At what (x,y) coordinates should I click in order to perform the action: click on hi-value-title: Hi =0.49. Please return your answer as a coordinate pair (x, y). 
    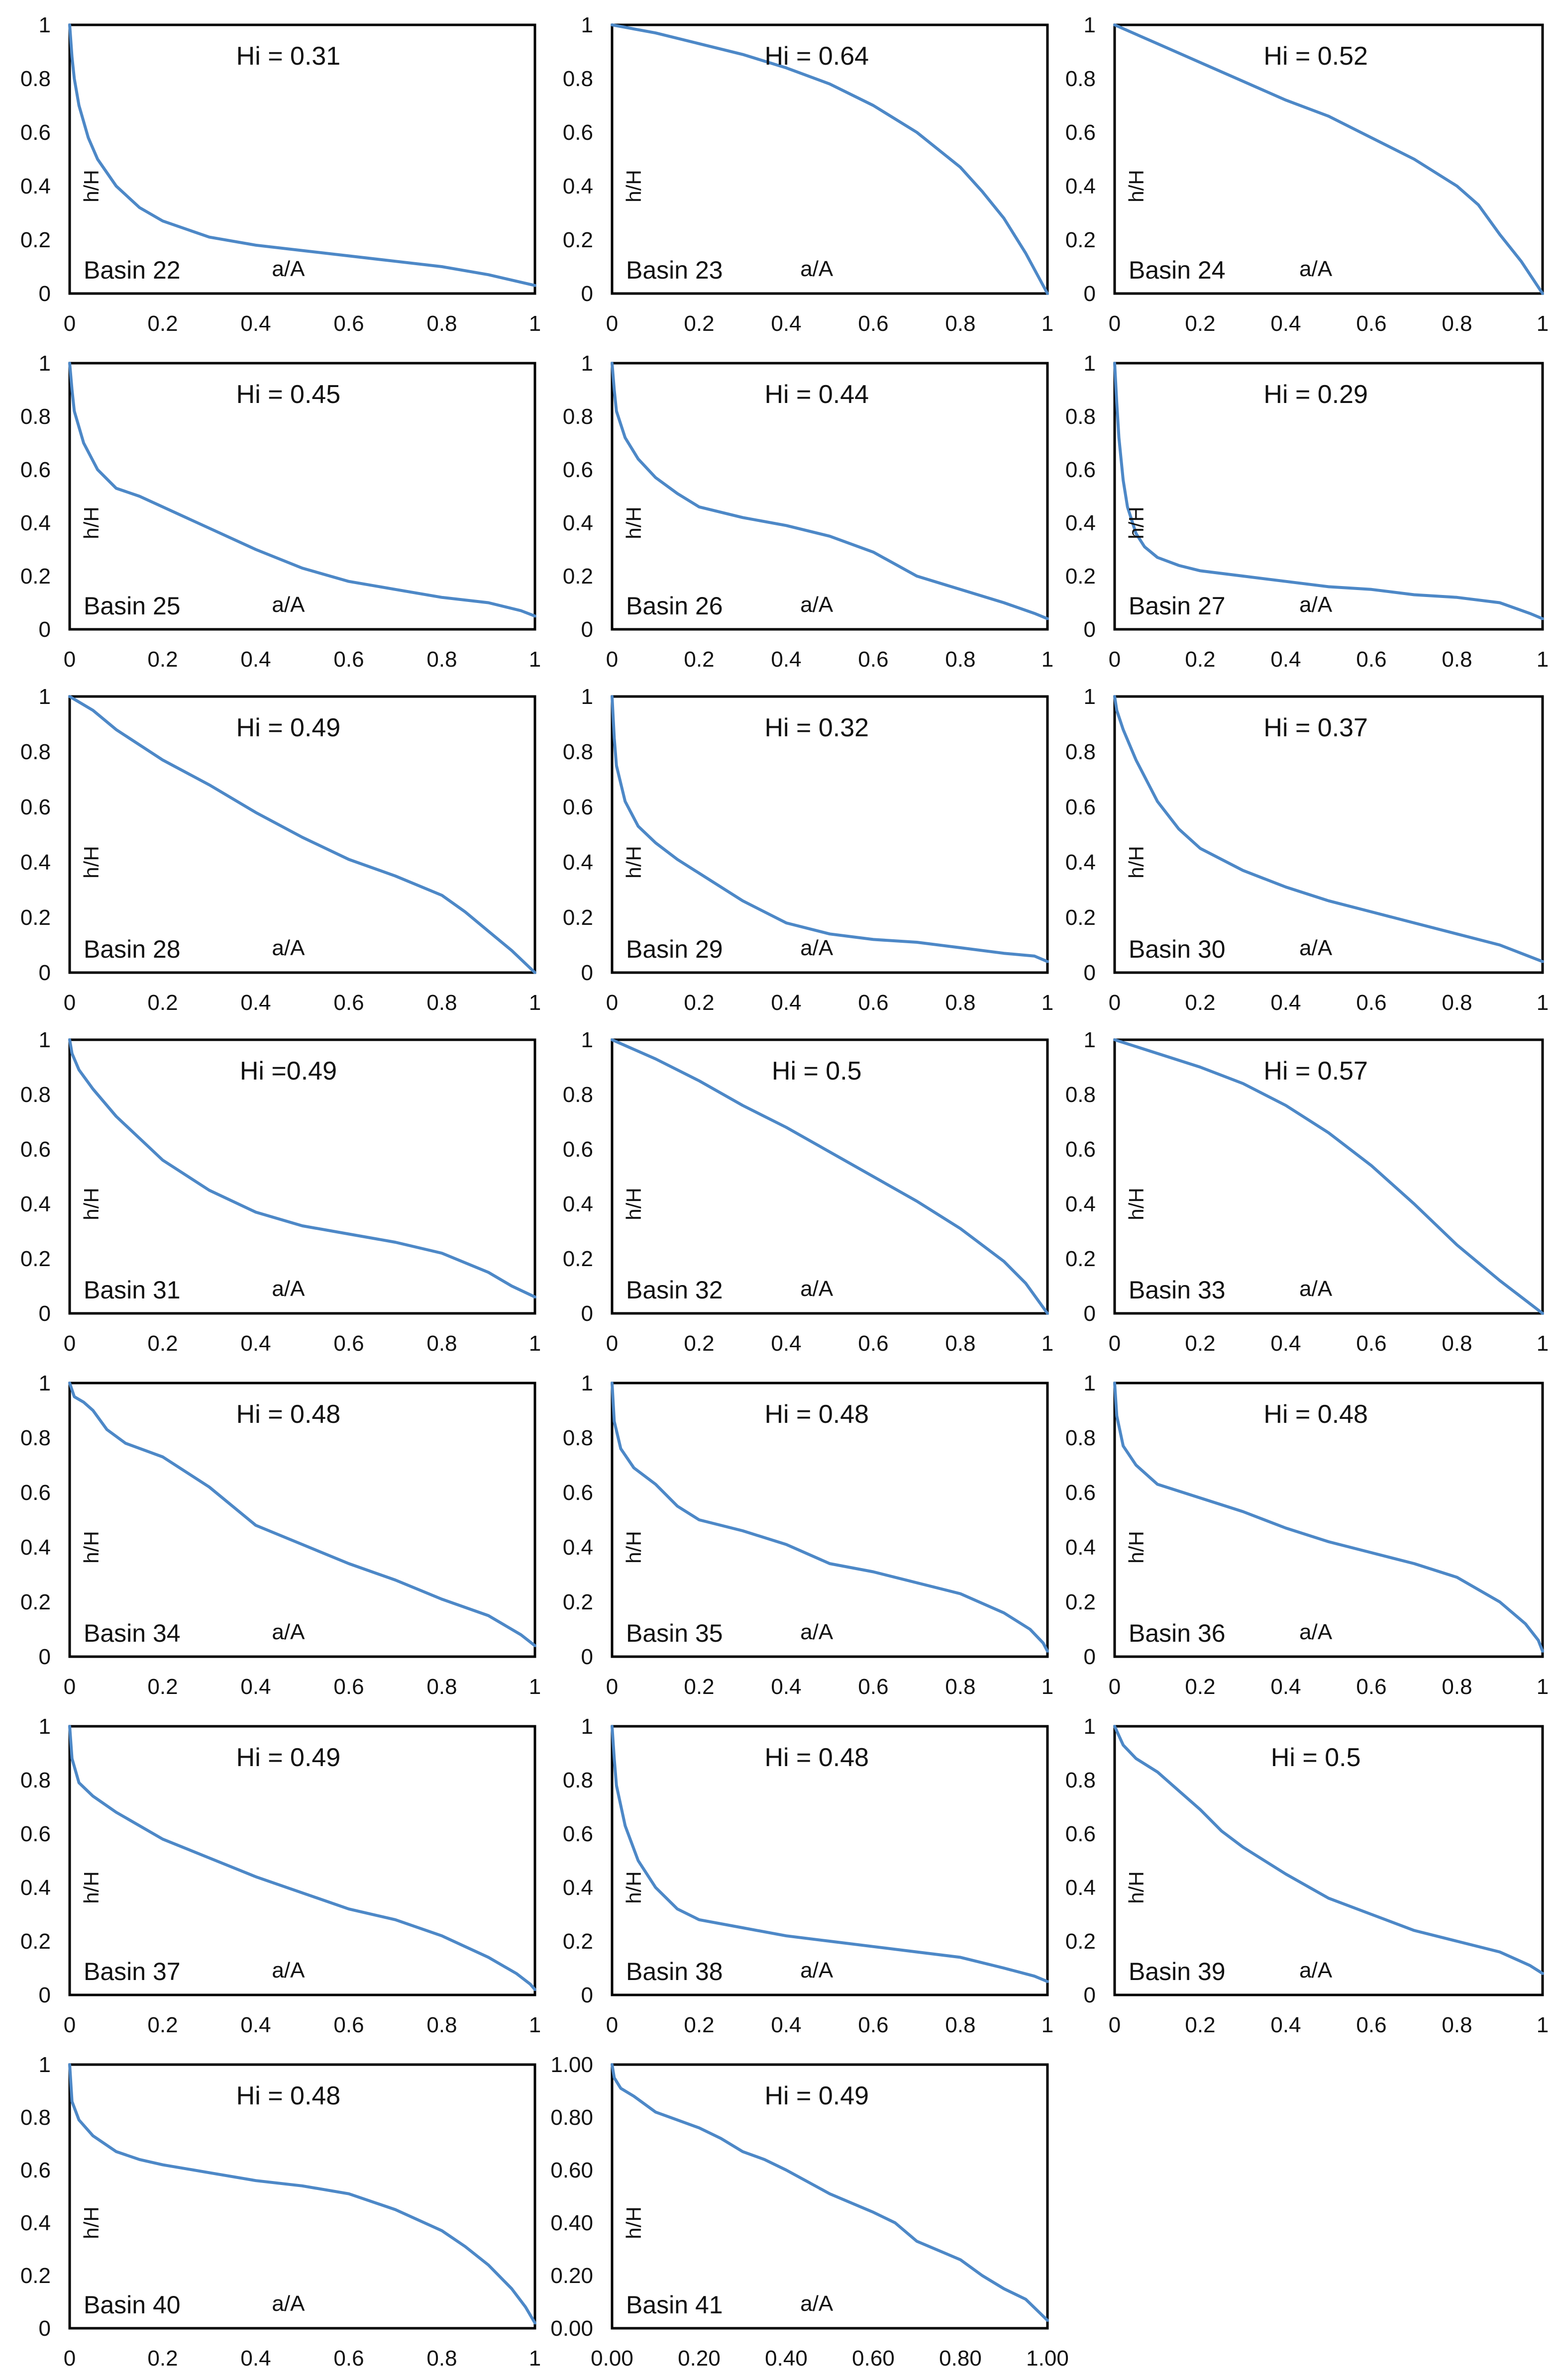
    Looking at the image, I should click on (288, 1071).